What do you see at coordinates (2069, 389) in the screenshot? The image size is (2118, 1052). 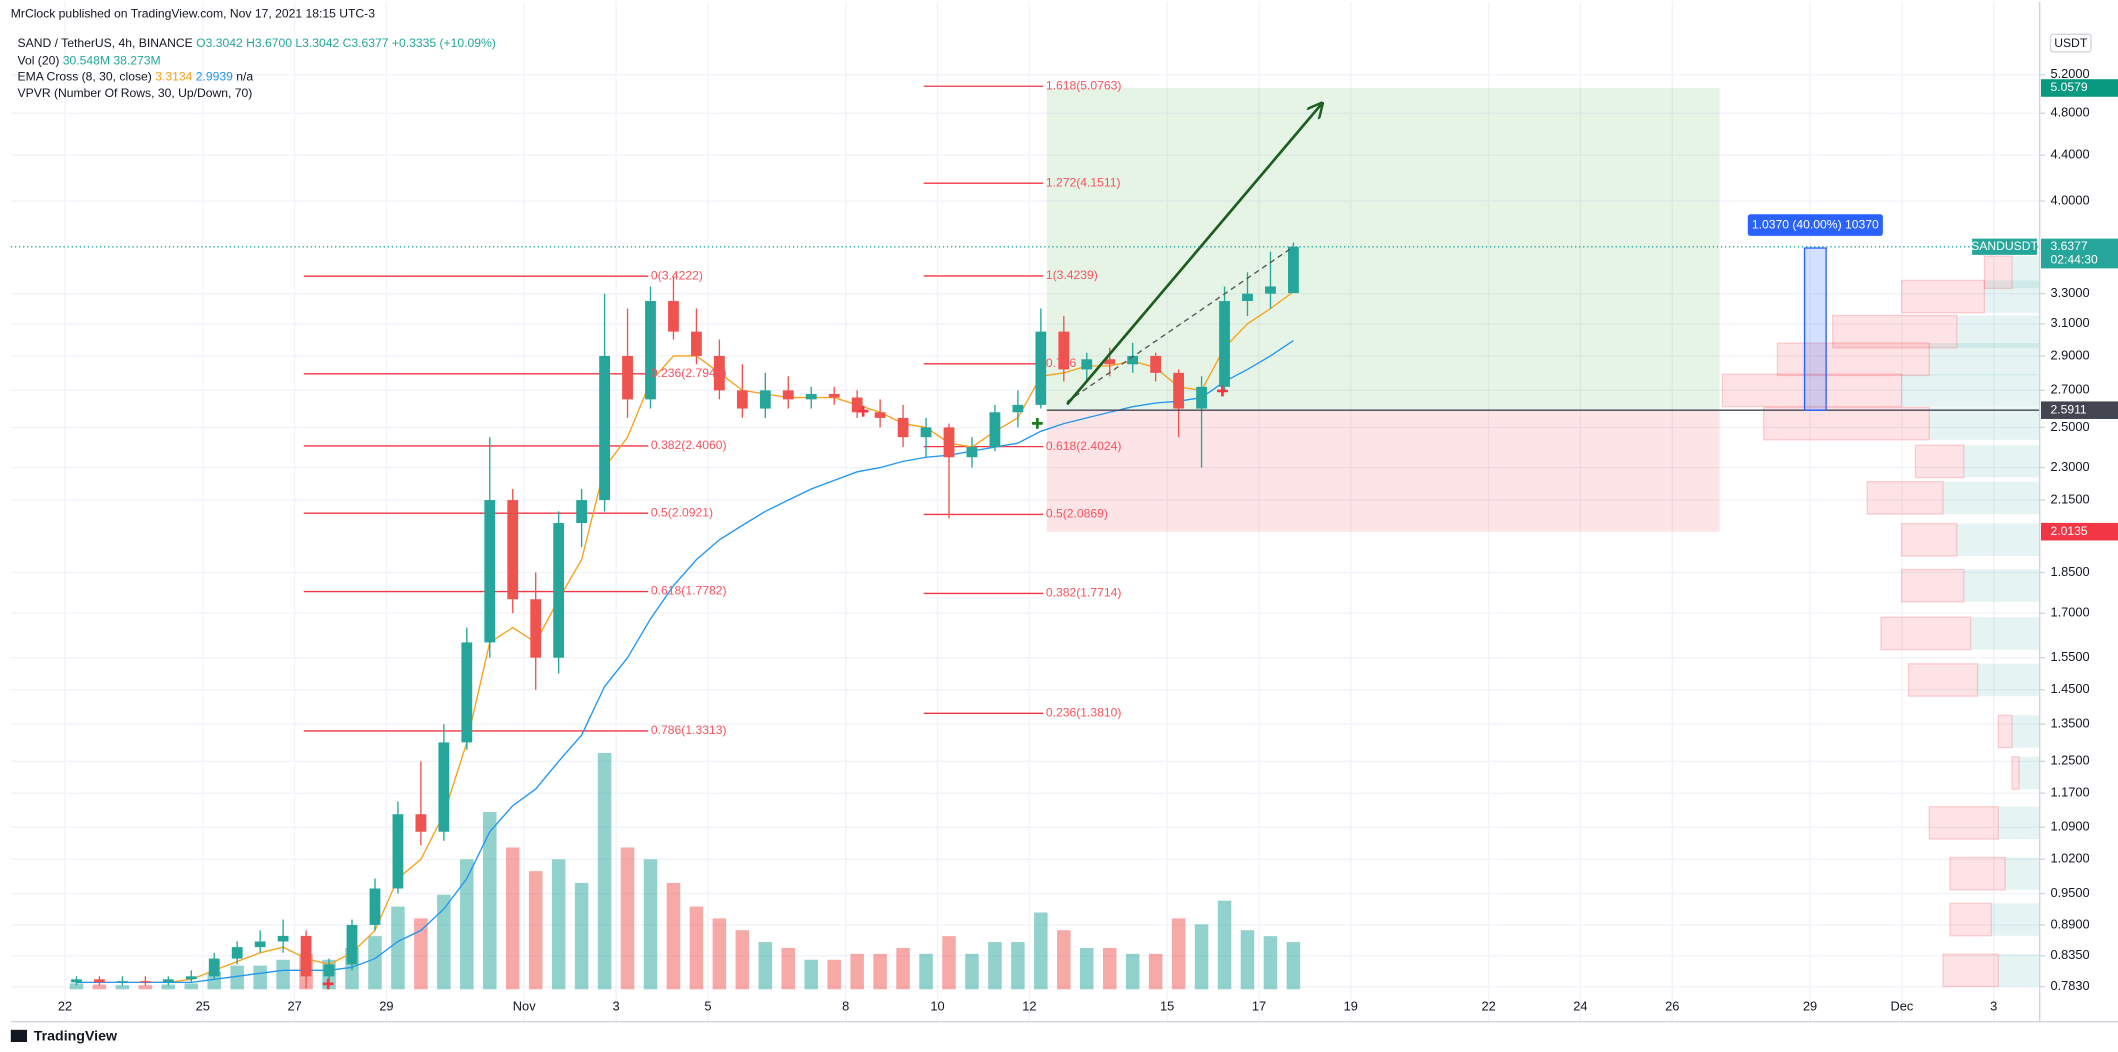 I see `y-tick-label: 2.7000` at bounding box center [2069, 389].